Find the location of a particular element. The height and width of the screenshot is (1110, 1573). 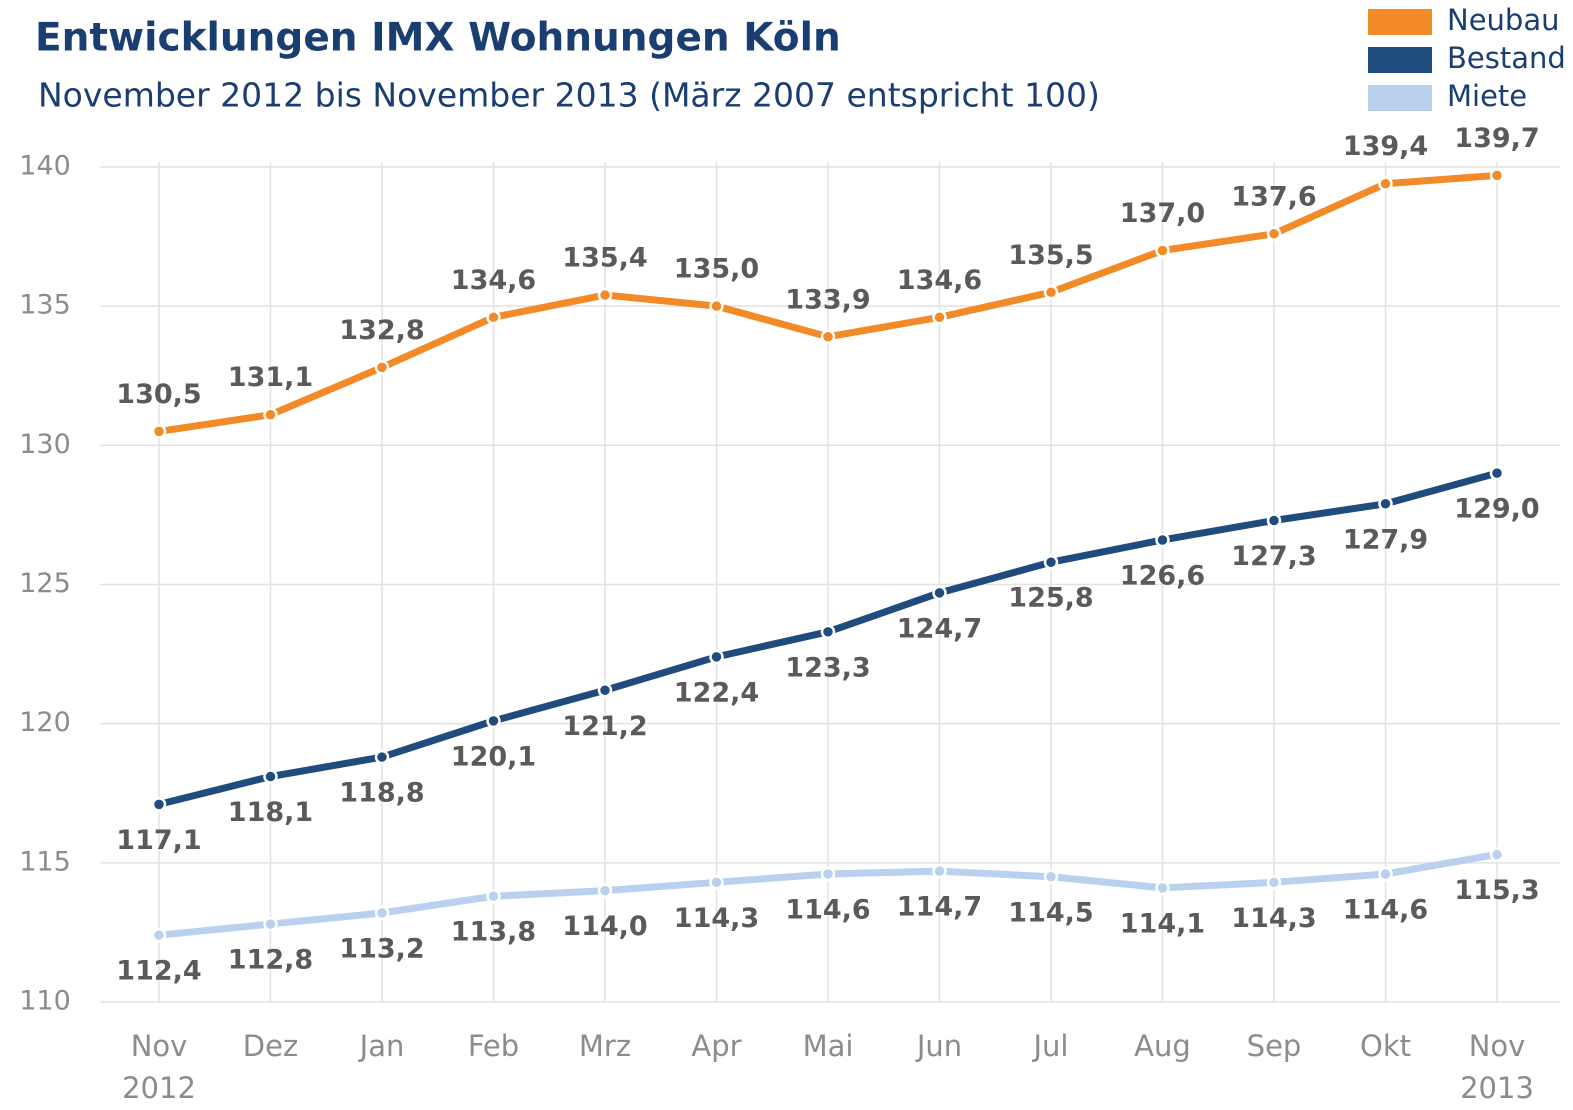

data-label: 137,6 is located at coordinates (1273, 196).